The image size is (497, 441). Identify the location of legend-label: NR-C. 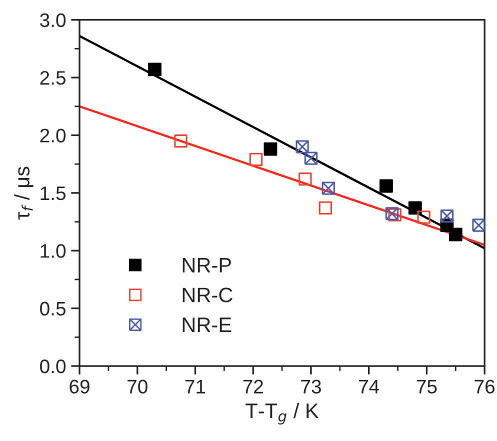
(207, 295).